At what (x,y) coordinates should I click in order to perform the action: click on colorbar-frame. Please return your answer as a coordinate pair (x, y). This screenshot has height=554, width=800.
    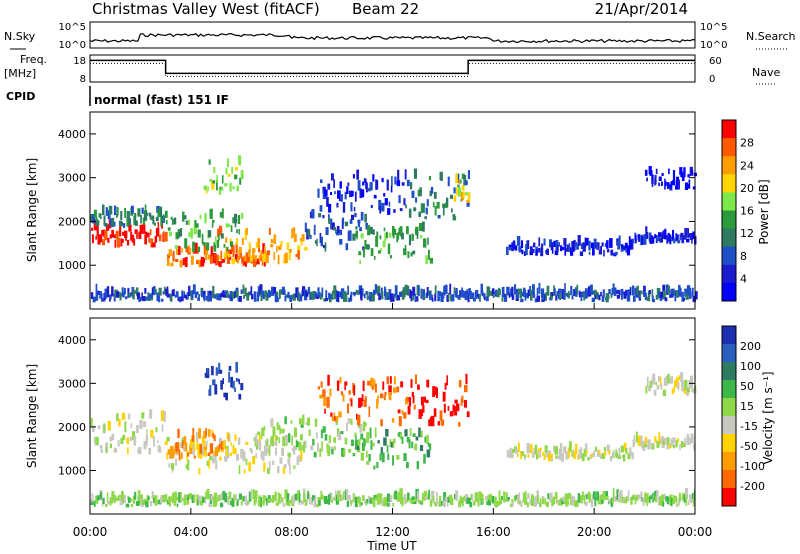
    Looking at the image, I should click on (729, 210).